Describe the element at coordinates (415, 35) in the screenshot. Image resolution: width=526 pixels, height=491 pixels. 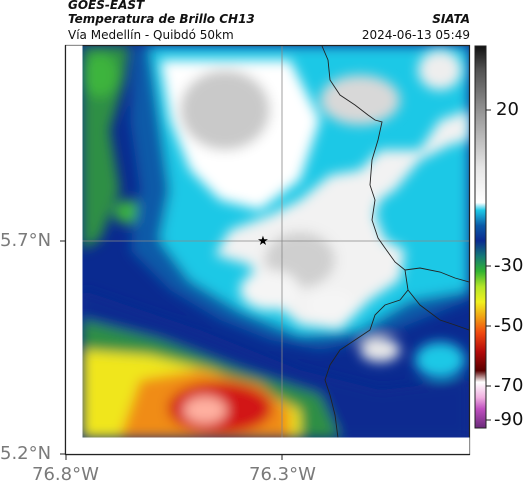
I see `datetime-label: 2024-06-13 05:49` at that location.